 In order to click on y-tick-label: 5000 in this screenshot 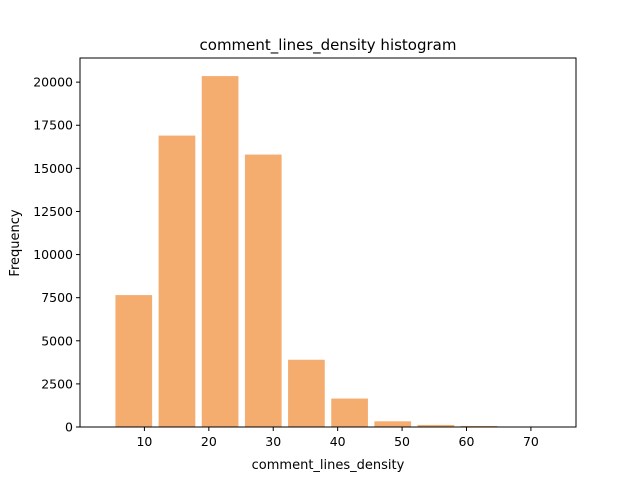, I will do `click(57, 340)`.